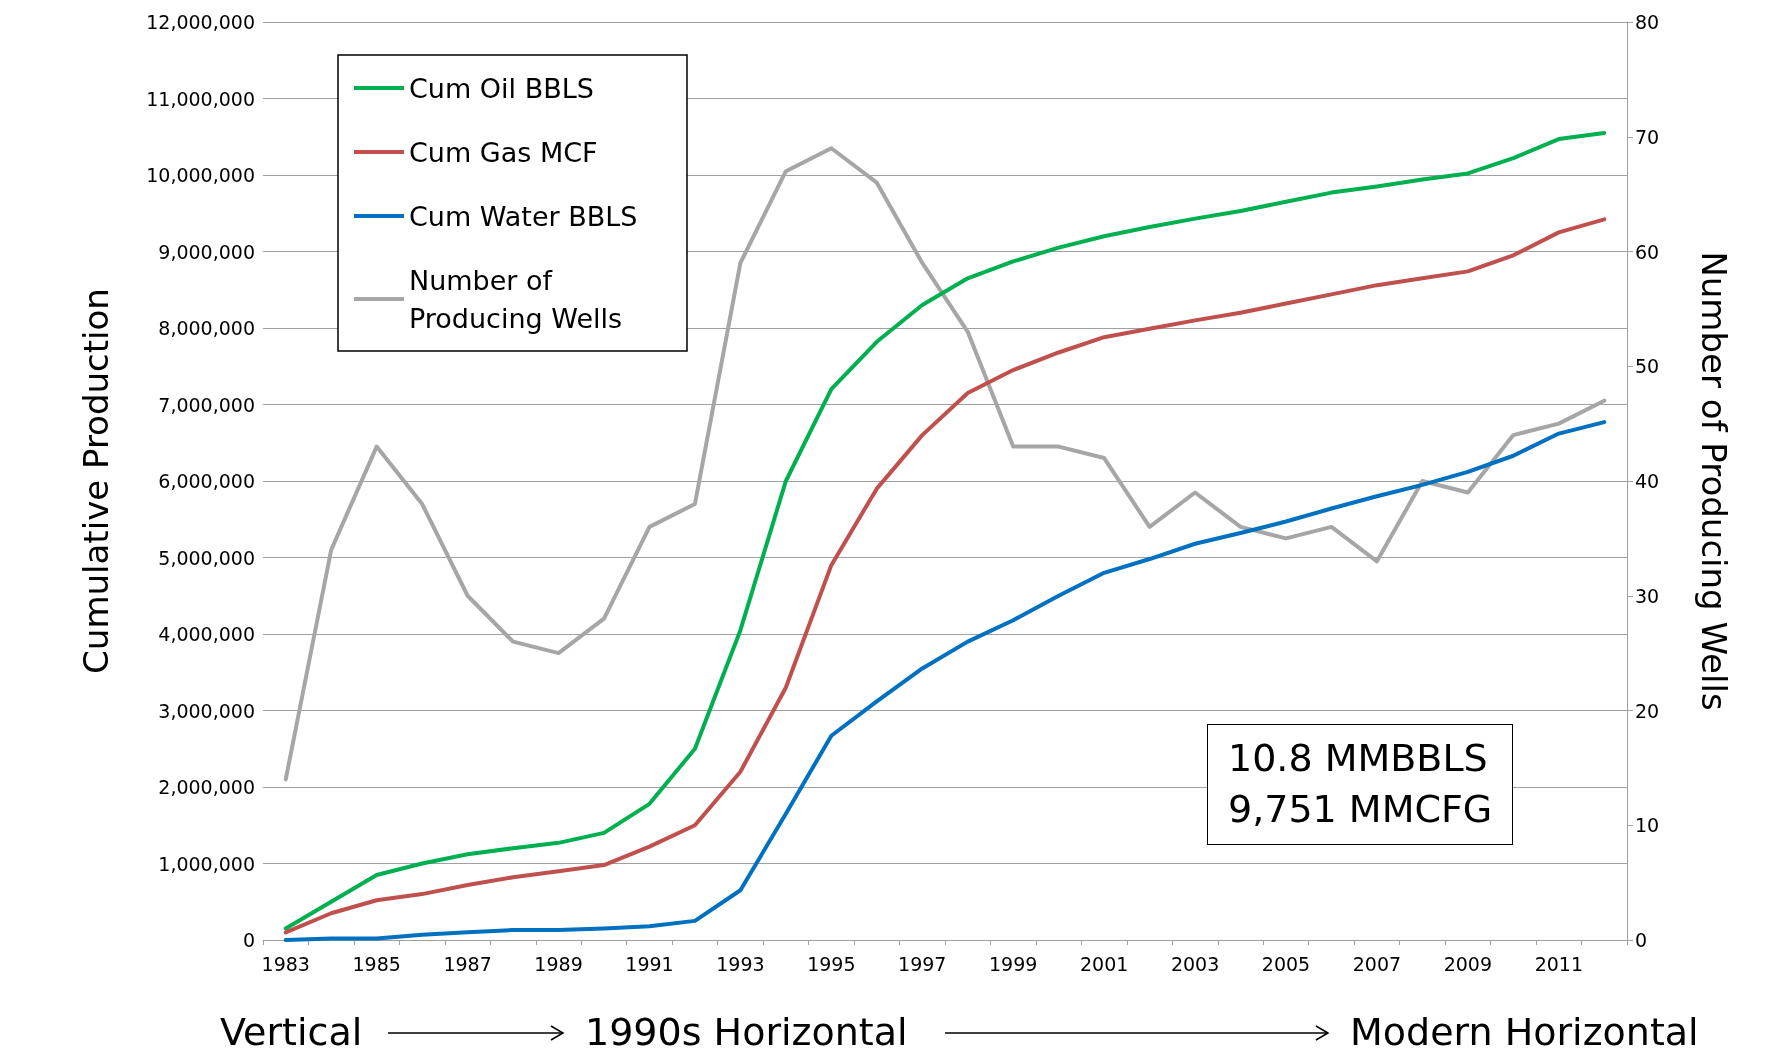 This screenshot has width=1781, height=1054. What do you see at coordinates (248, 940) in the screenshot?
I see `y-tick-label: 0` at bounding box center [248, 940].